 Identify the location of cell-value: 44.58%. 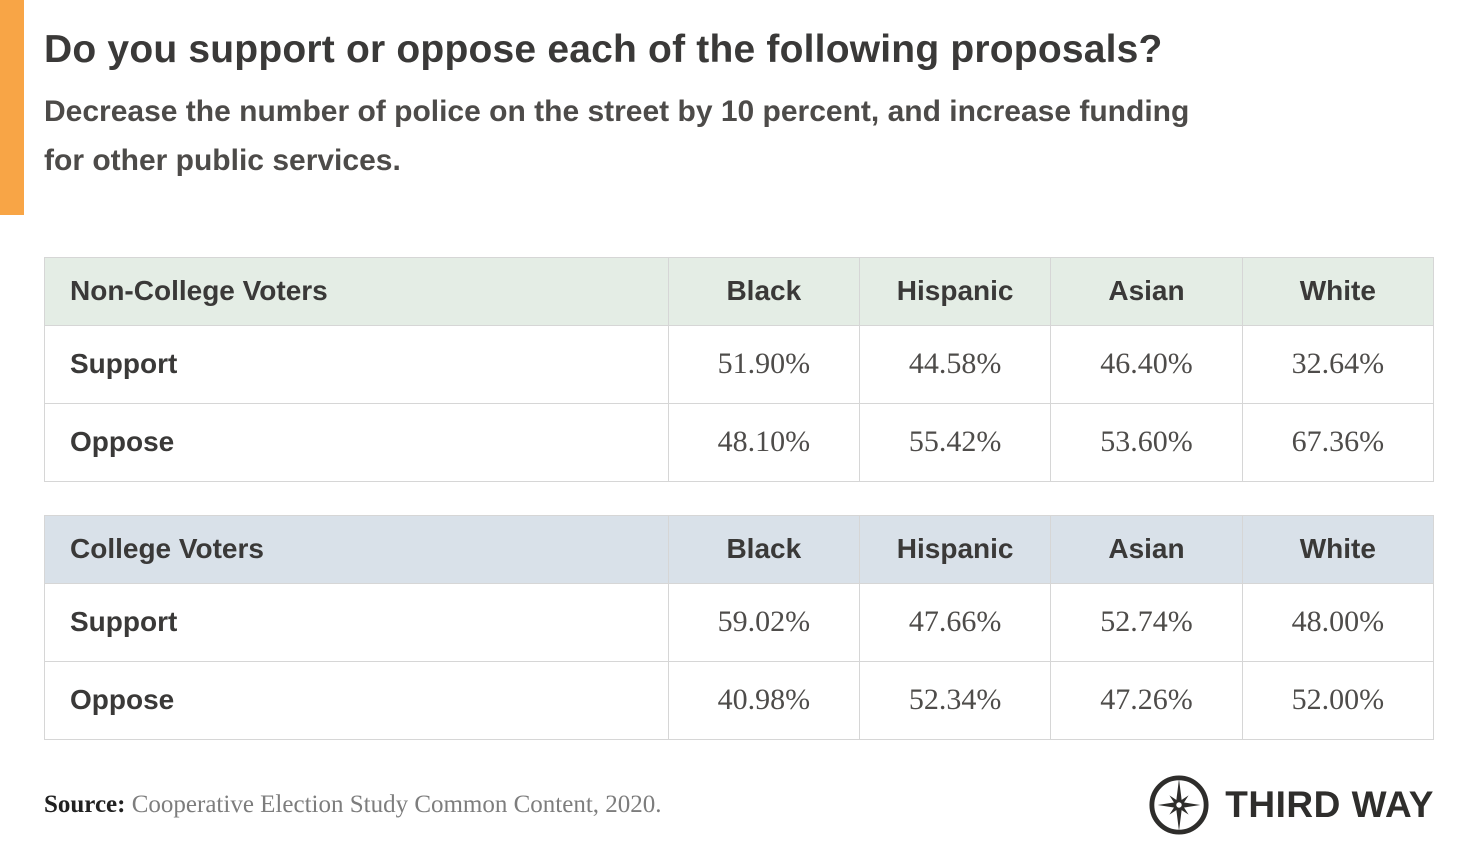
(955, 364).